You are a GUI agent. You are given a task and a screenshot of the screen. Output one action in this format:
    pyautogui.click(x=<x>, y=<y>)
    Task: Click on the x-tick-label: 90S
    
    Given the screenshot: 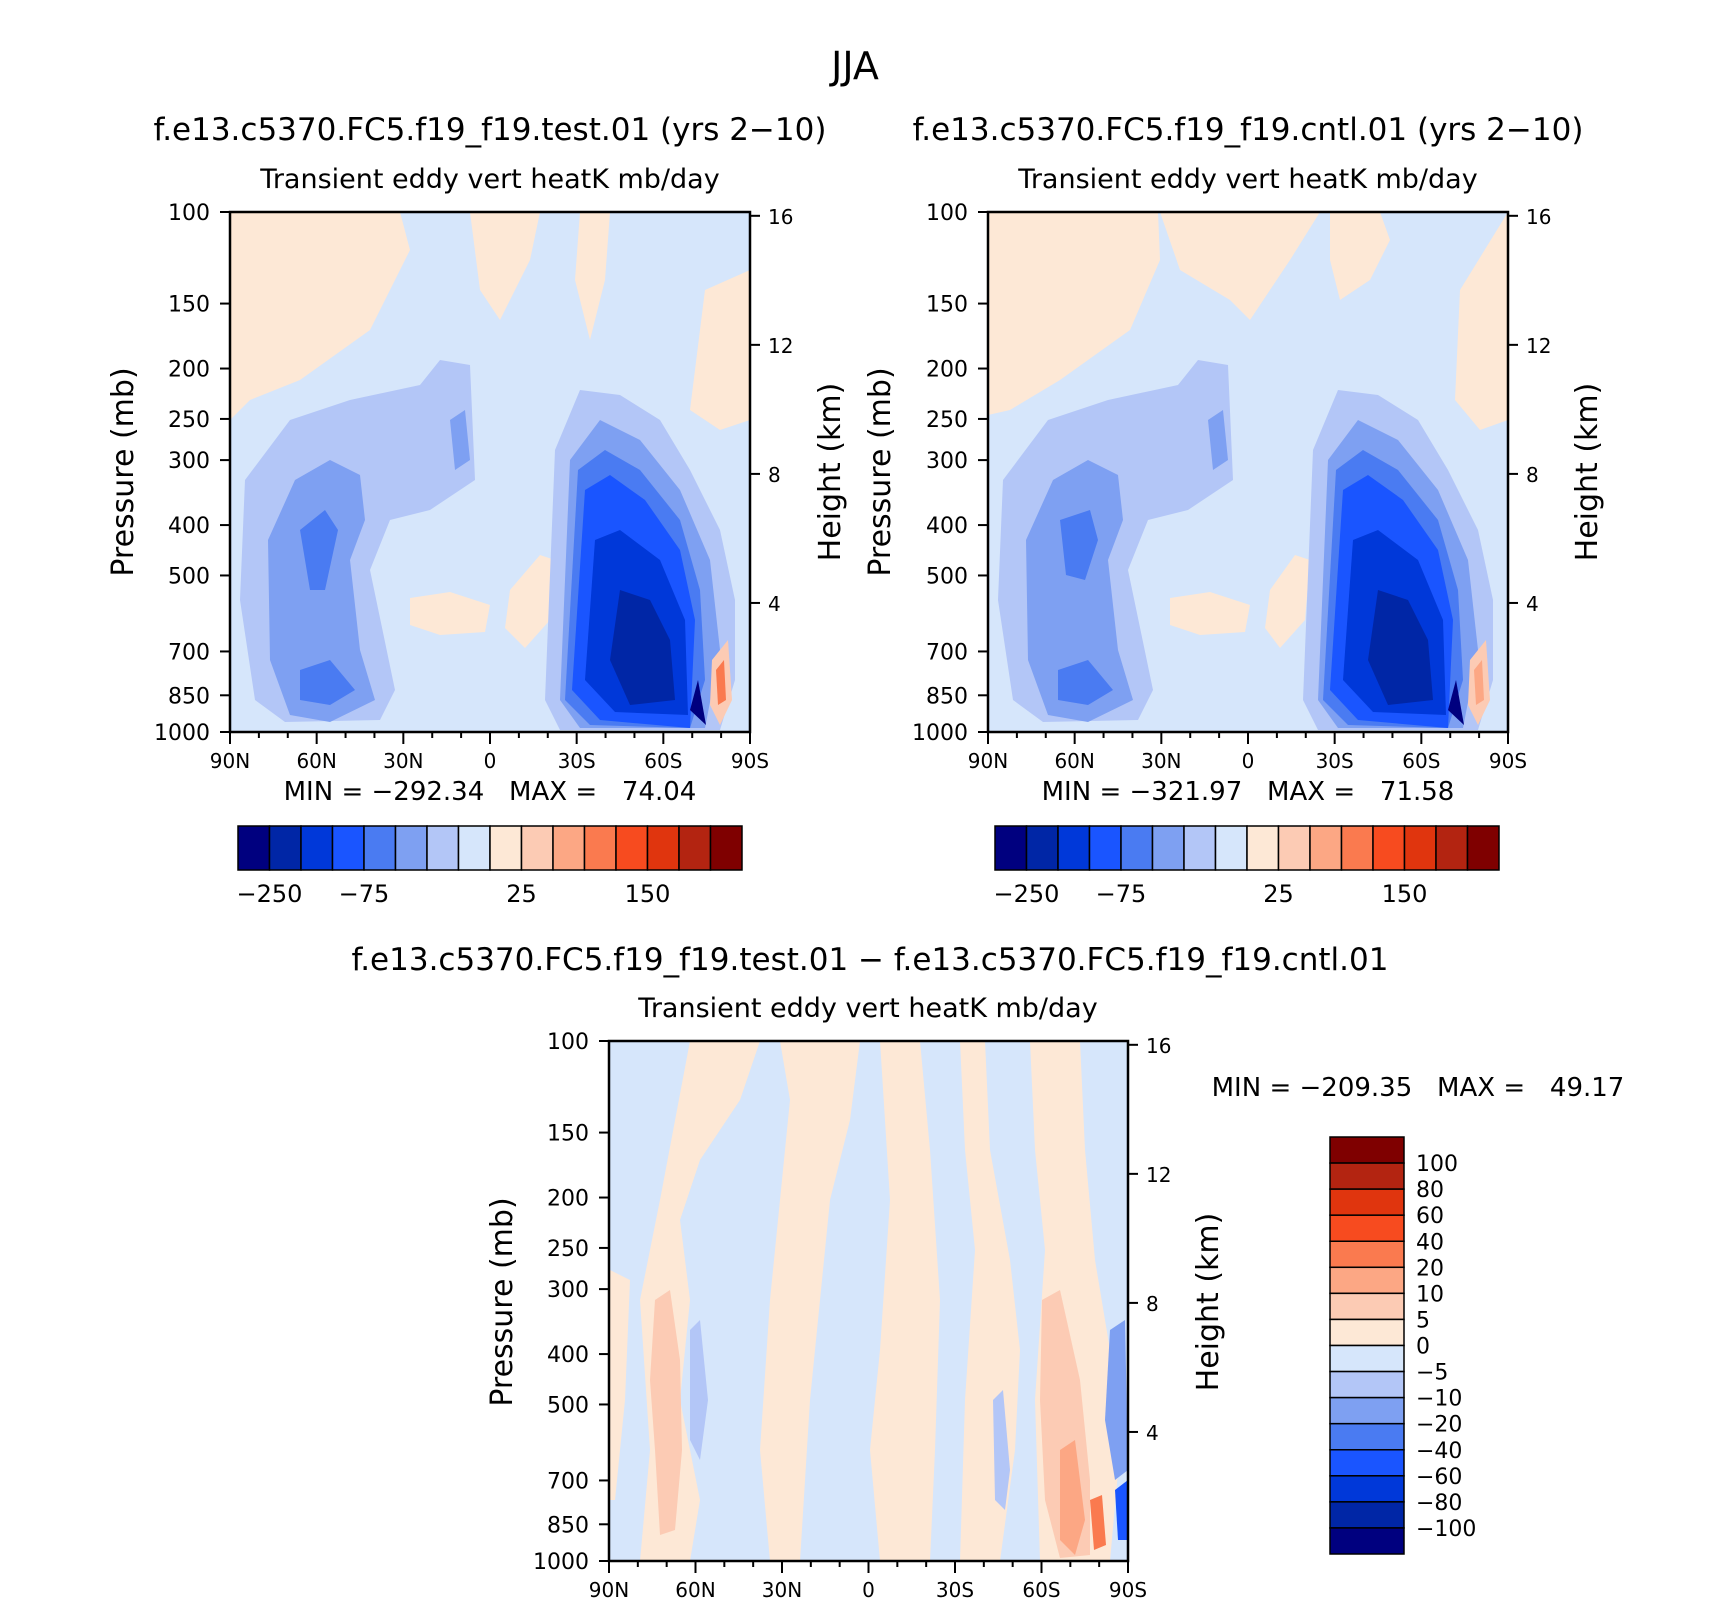 What is the action you would take?
    pyautogui.click(x=1128, y=1589)
    